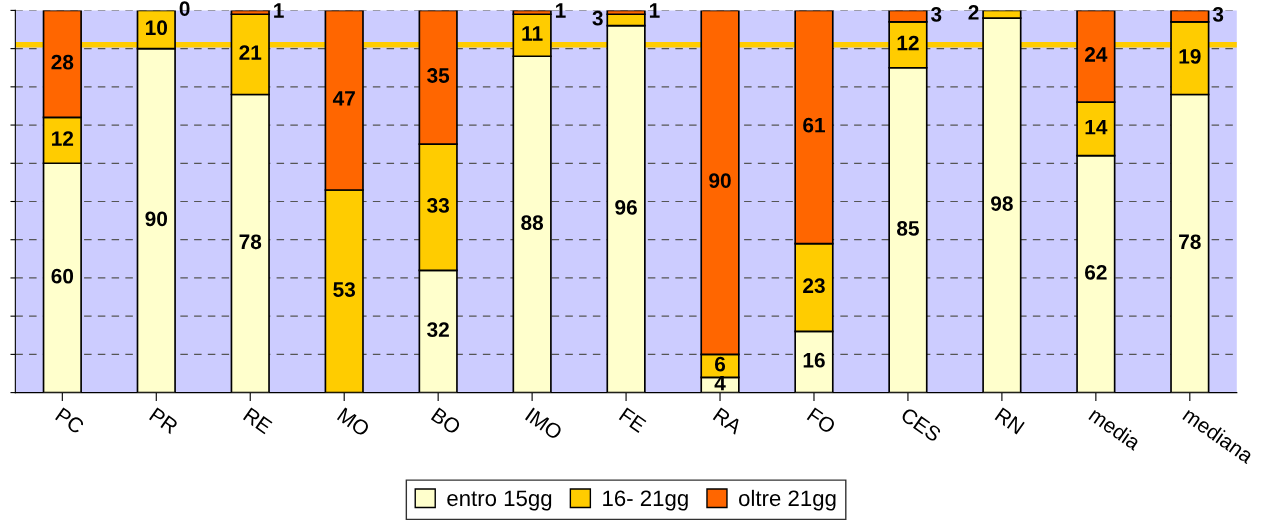 The height and width of the screenshot is (520, 1279). I want to click on text: 4, so click(720, 383).